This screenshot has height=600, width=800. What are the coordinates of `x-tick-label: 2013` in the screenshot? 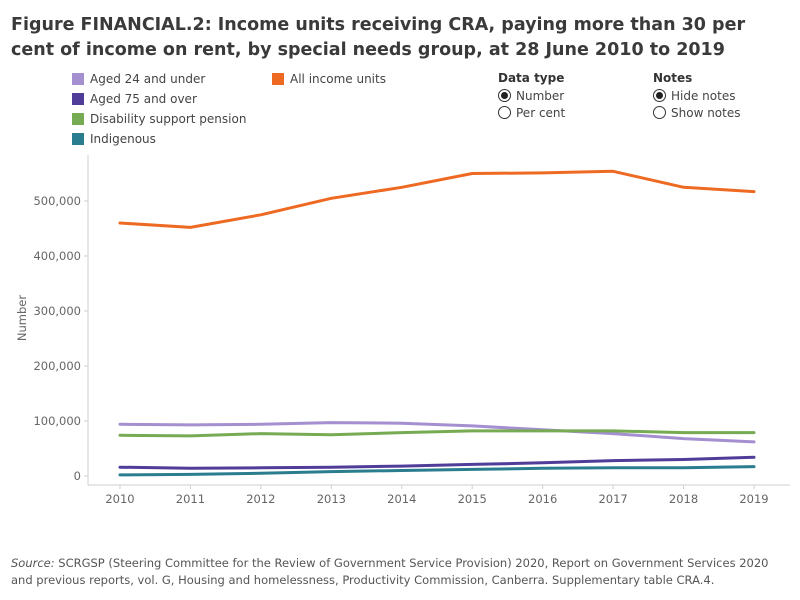 It's located at (331, 499).